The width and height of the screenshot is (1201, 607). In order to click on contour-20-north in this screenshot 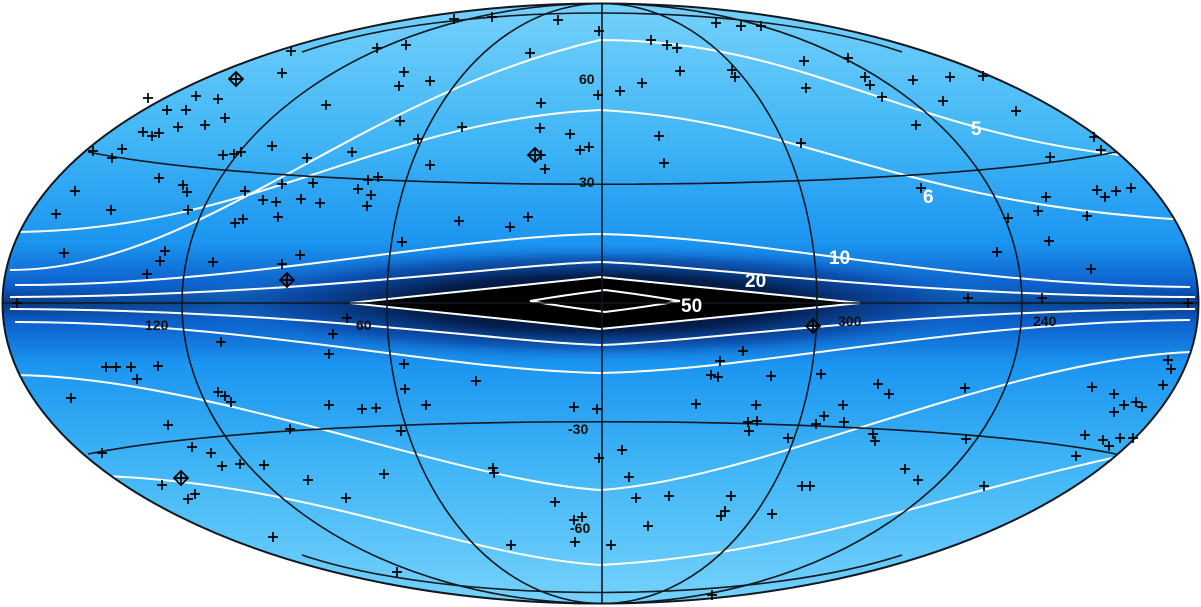, I will do `click(602, 279)`.